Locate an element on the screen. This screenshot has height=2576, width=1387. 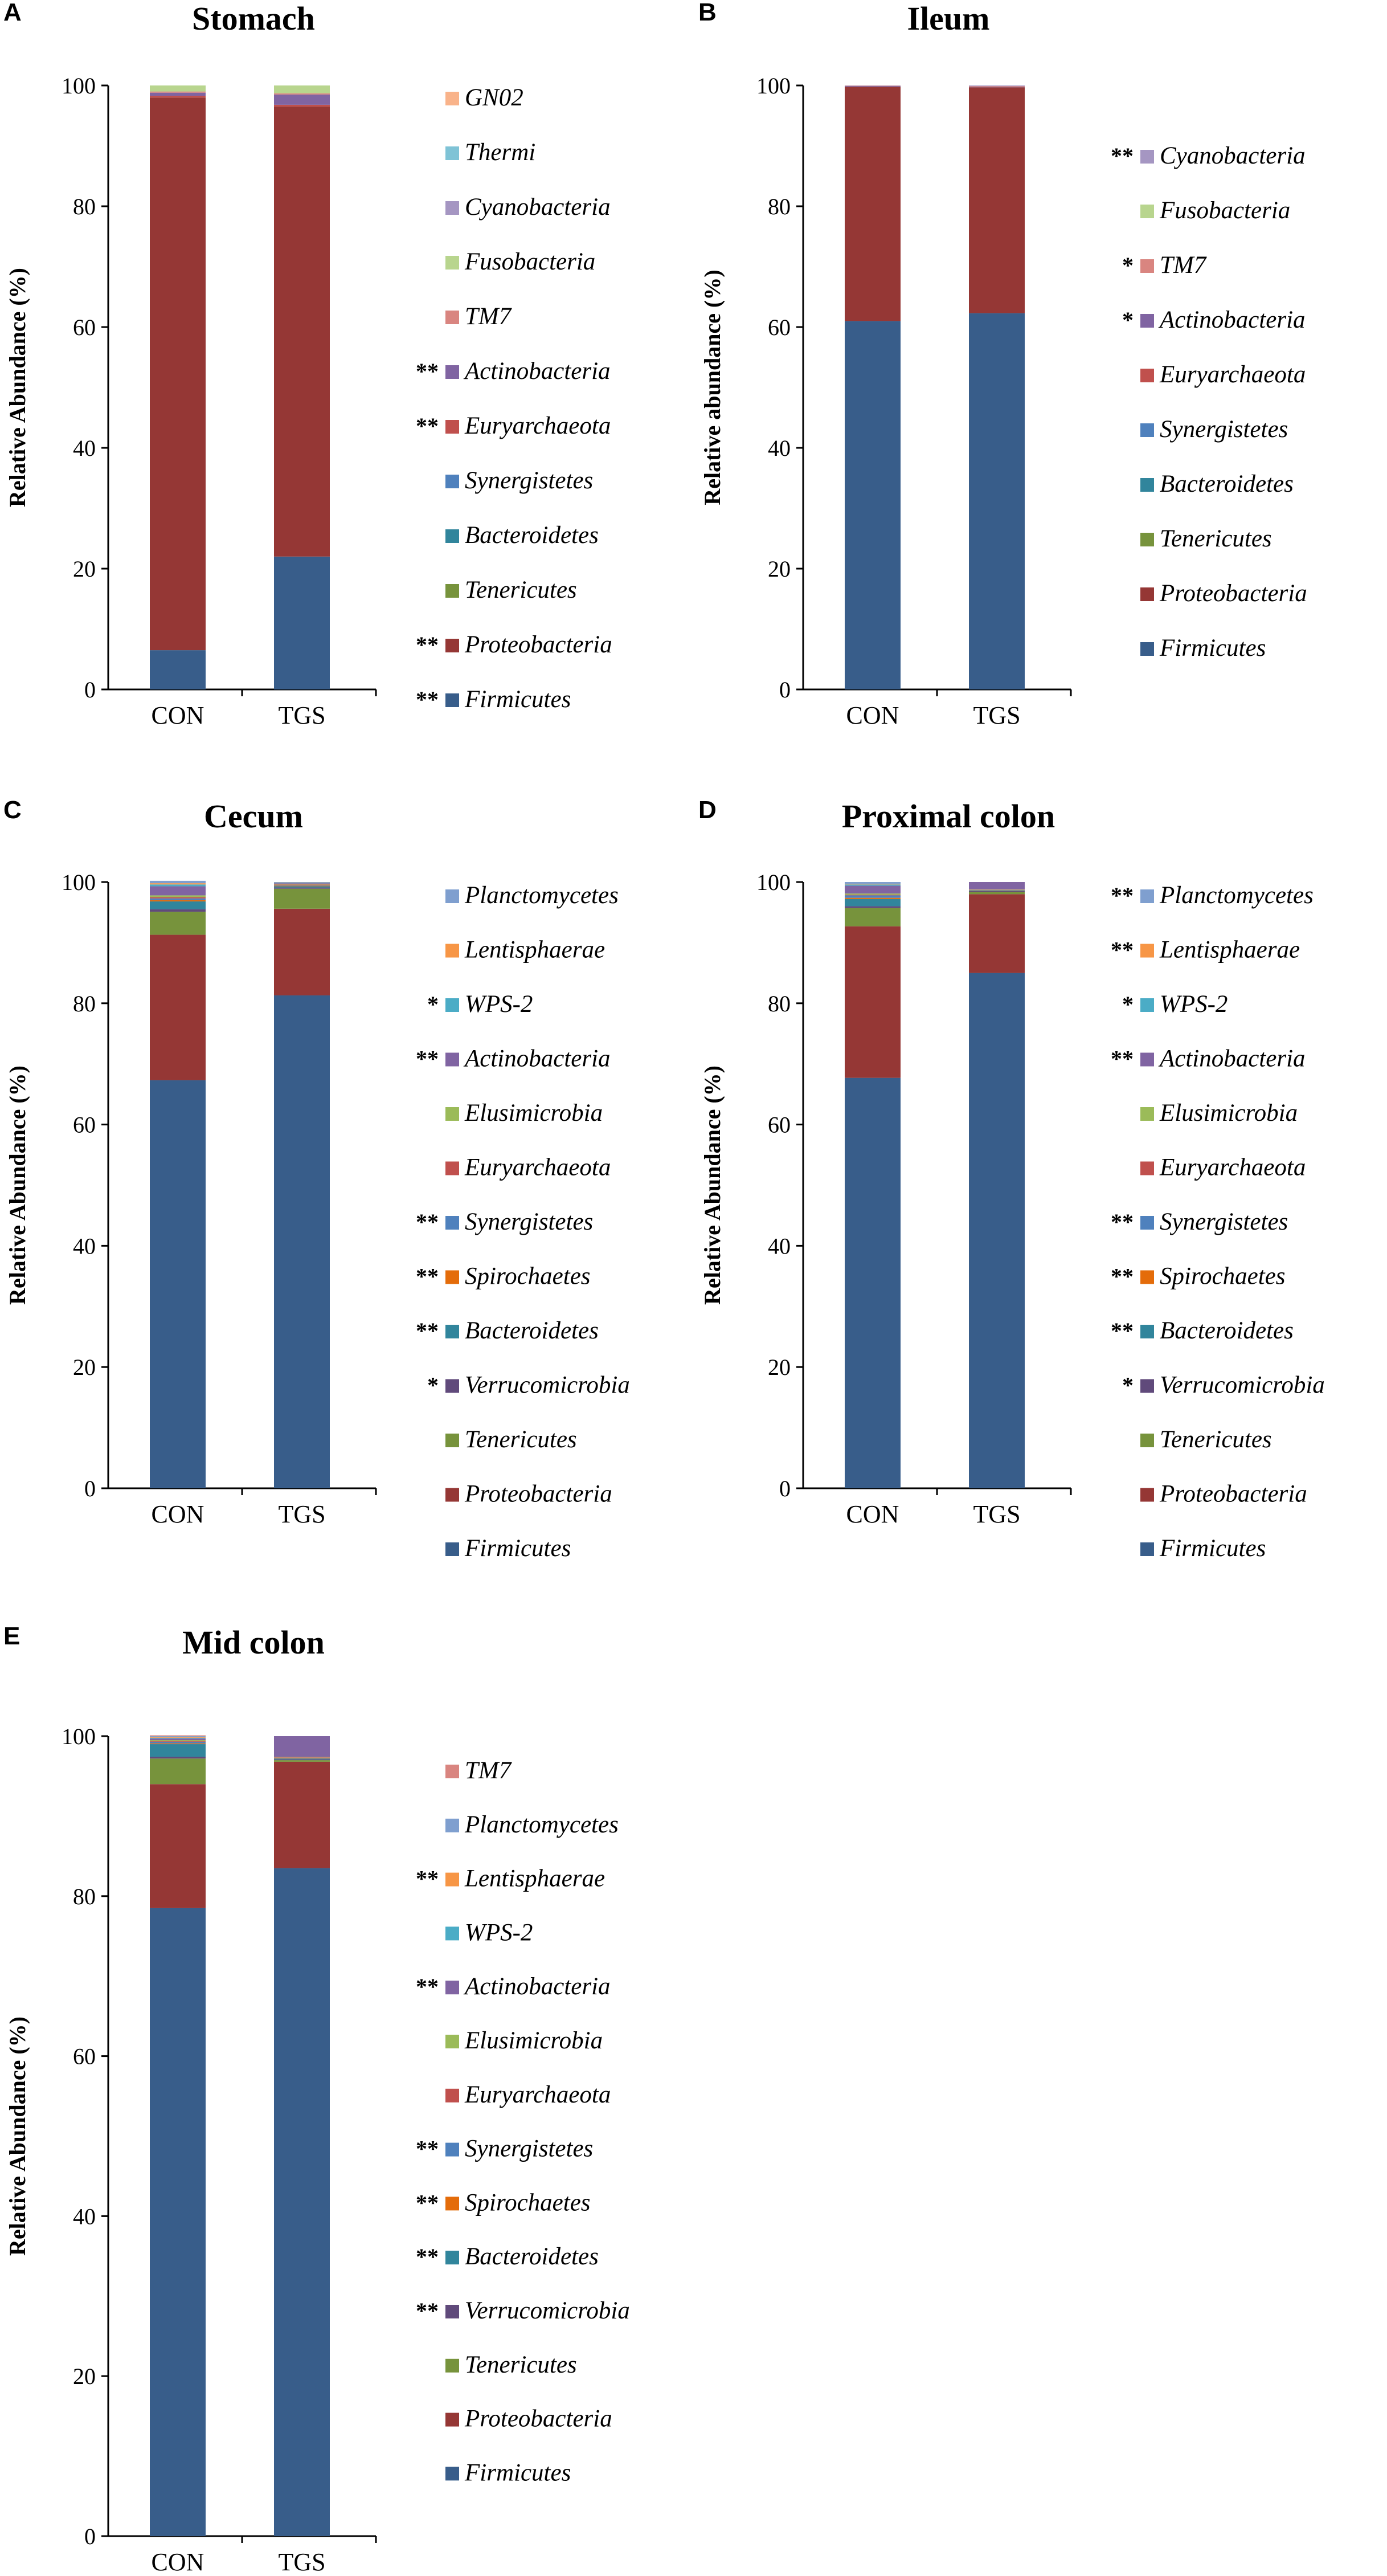
legend-label-bacteroidetes: Bacteroidetes is located at coordinates (532, 1331).